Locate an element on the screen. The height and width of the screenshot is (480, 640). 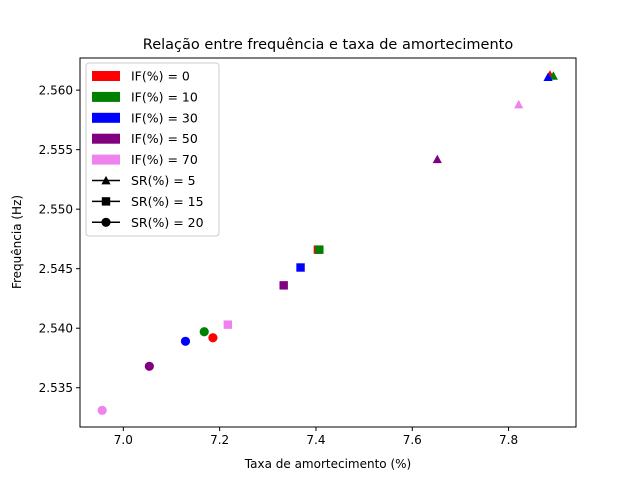
x-axis-label: Taxa de amortecimento (%) is located at coordinates (327, 464).